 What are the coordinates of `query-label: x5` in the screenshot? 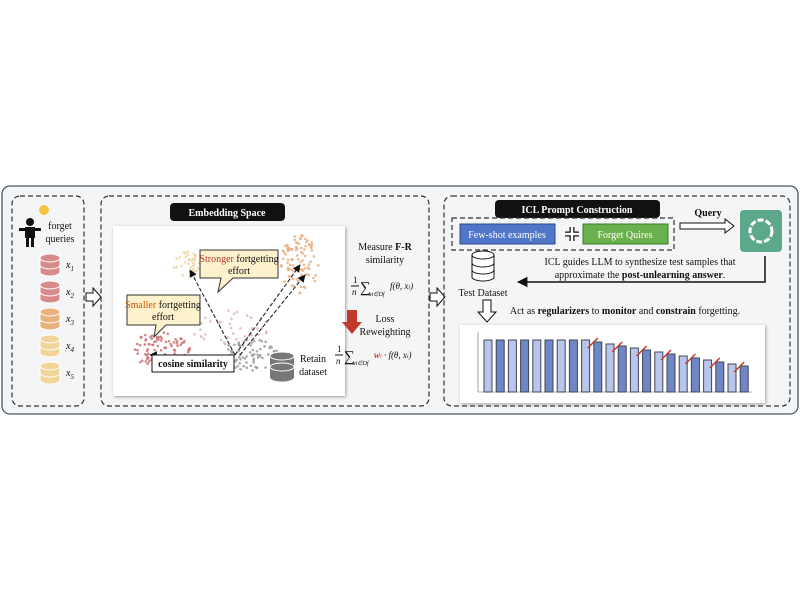 It's located at (69, 374).